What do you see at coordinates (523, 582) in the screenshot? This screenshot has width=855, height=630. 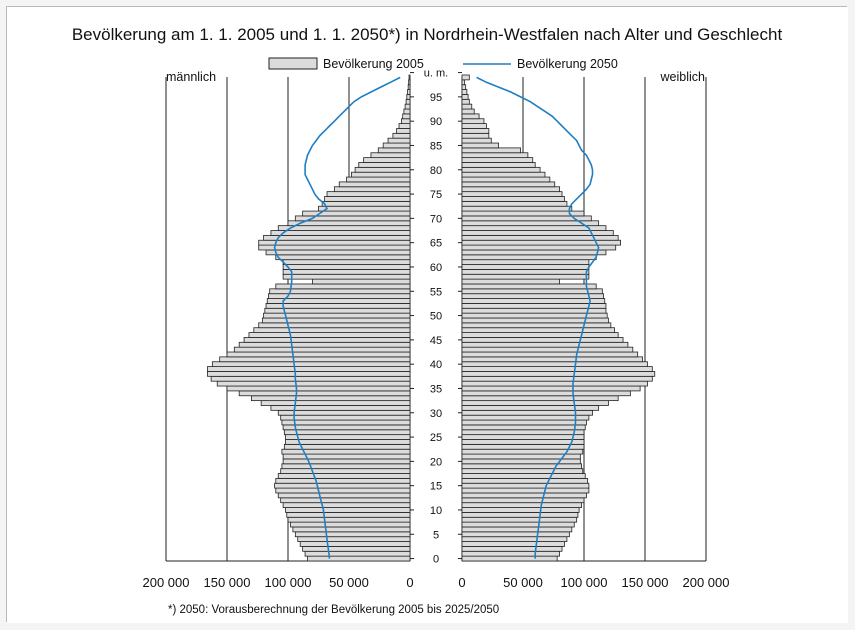 I see `x-tick-right-1: 50 000` at bounding box center [523, 582].